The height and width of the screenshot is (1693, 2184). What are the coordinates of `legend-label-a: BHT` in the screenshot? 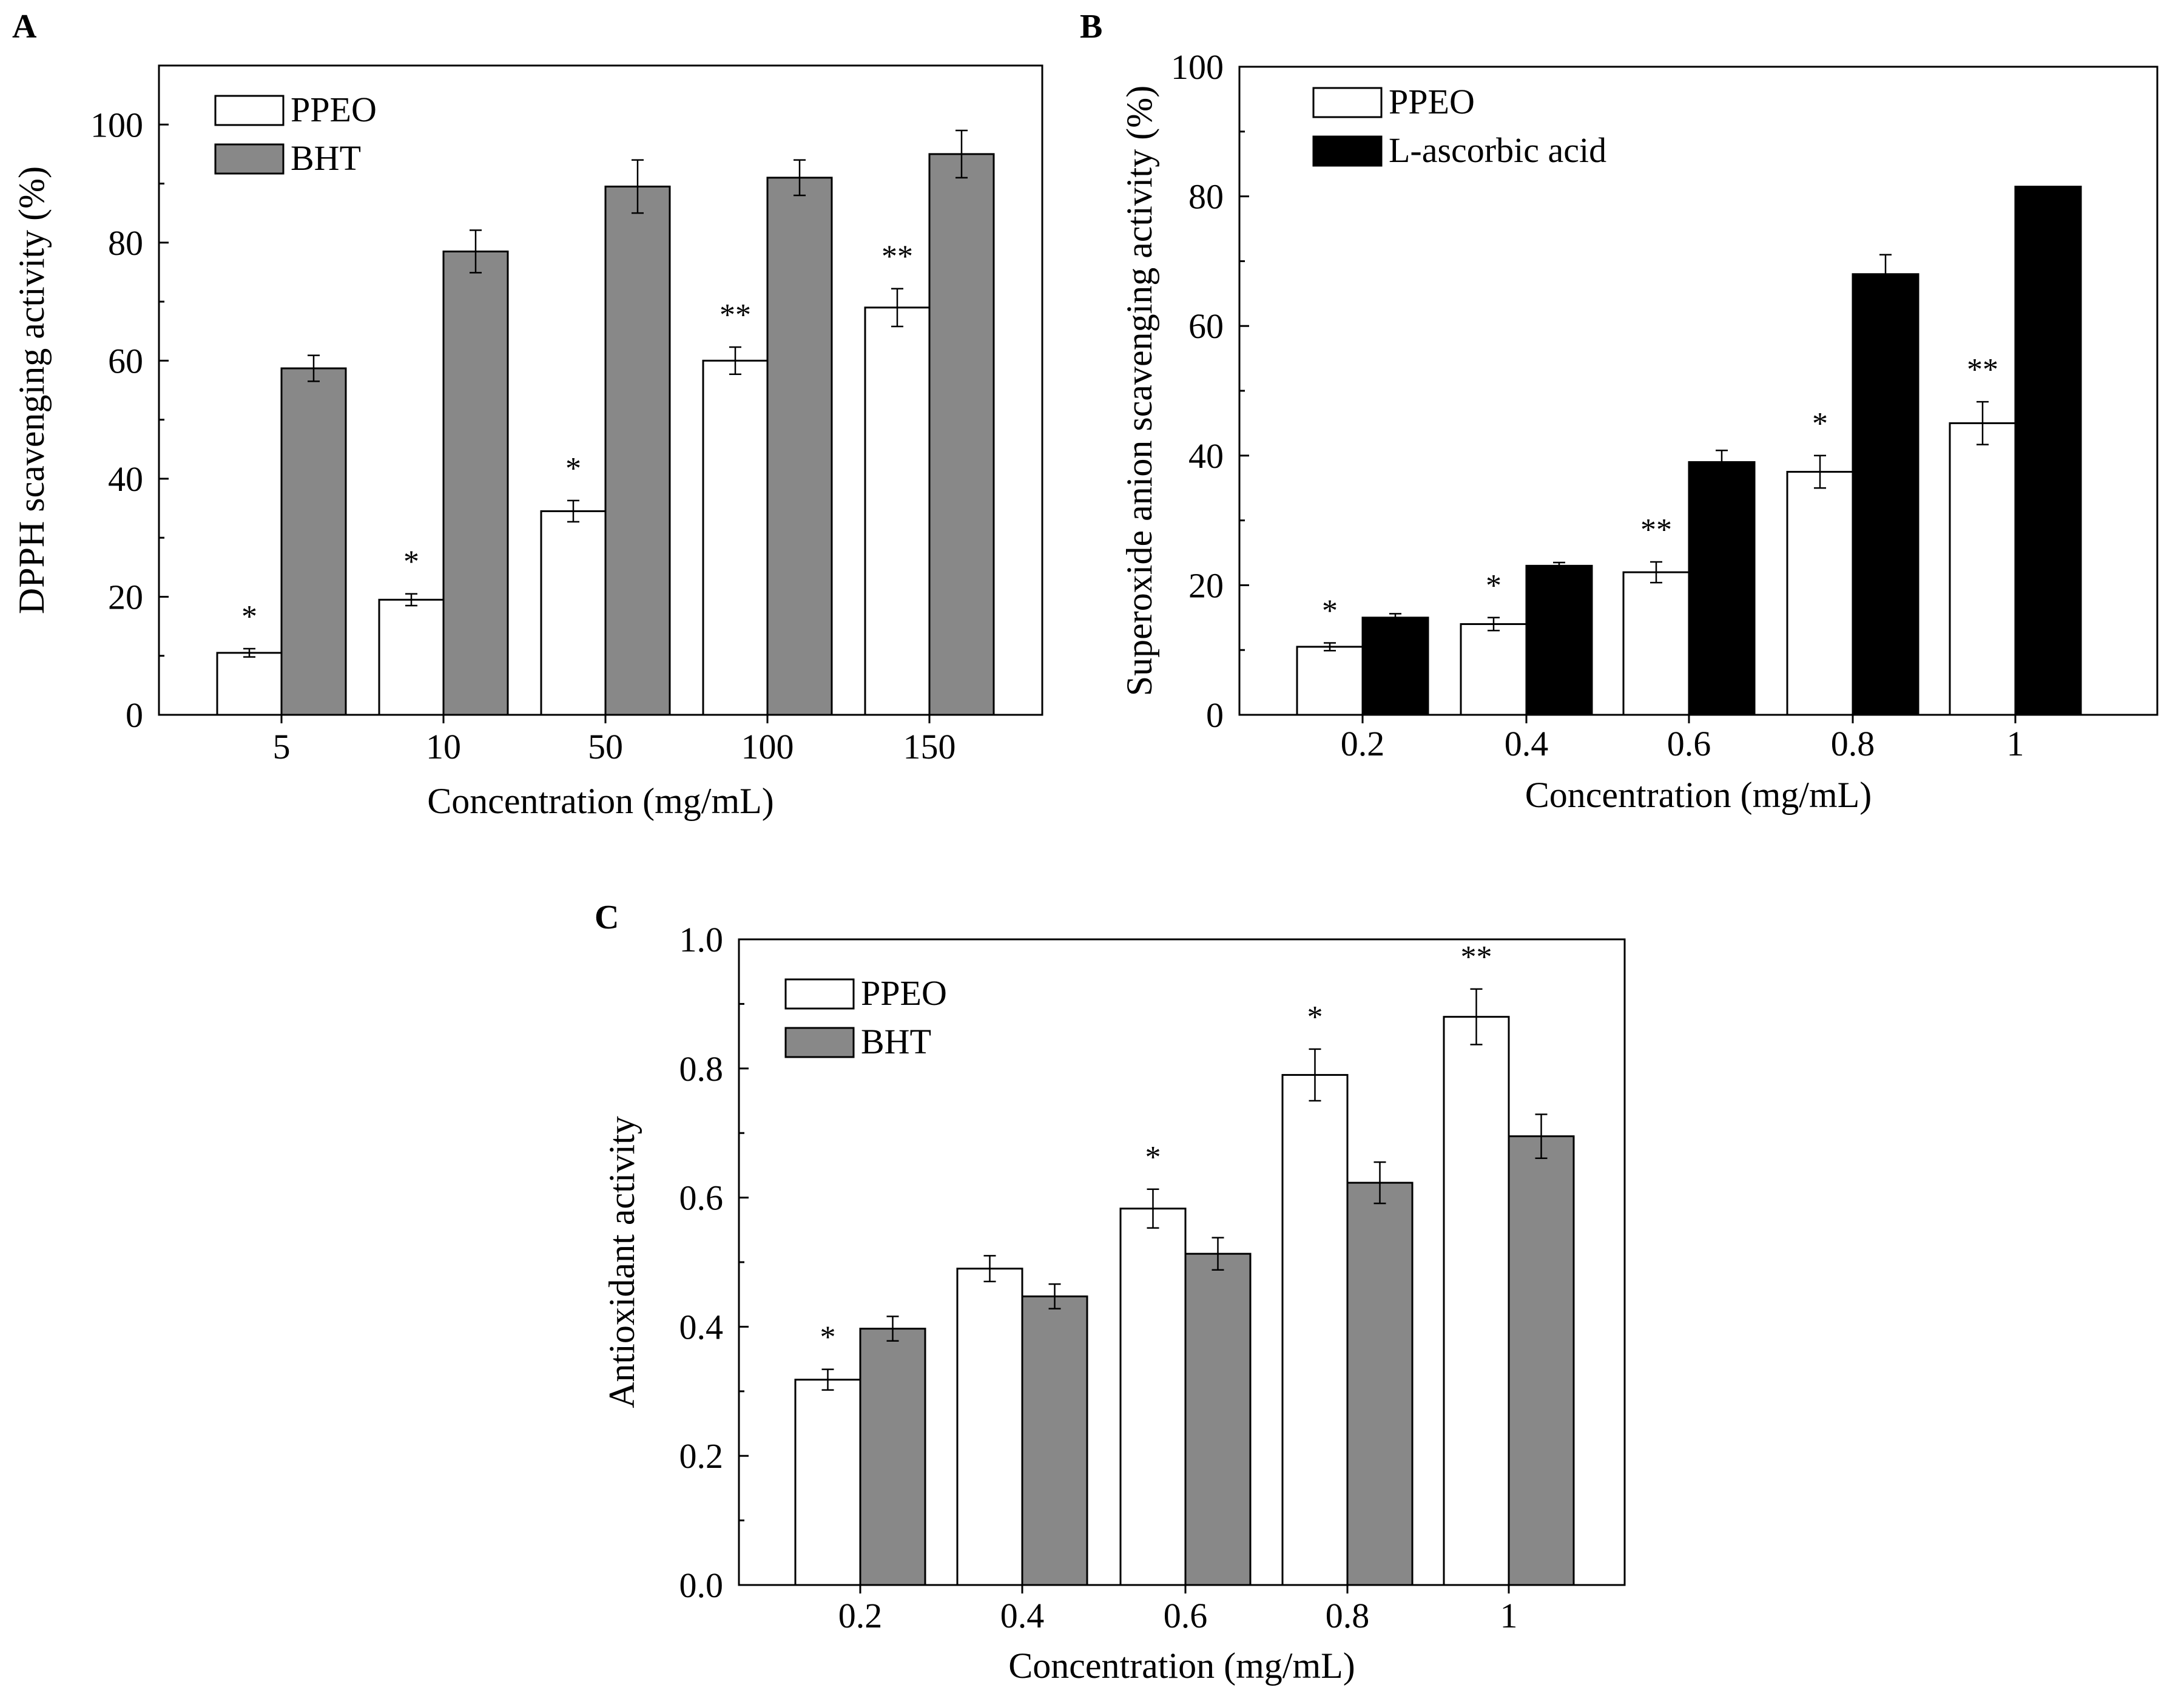 It's located at (326, 158).